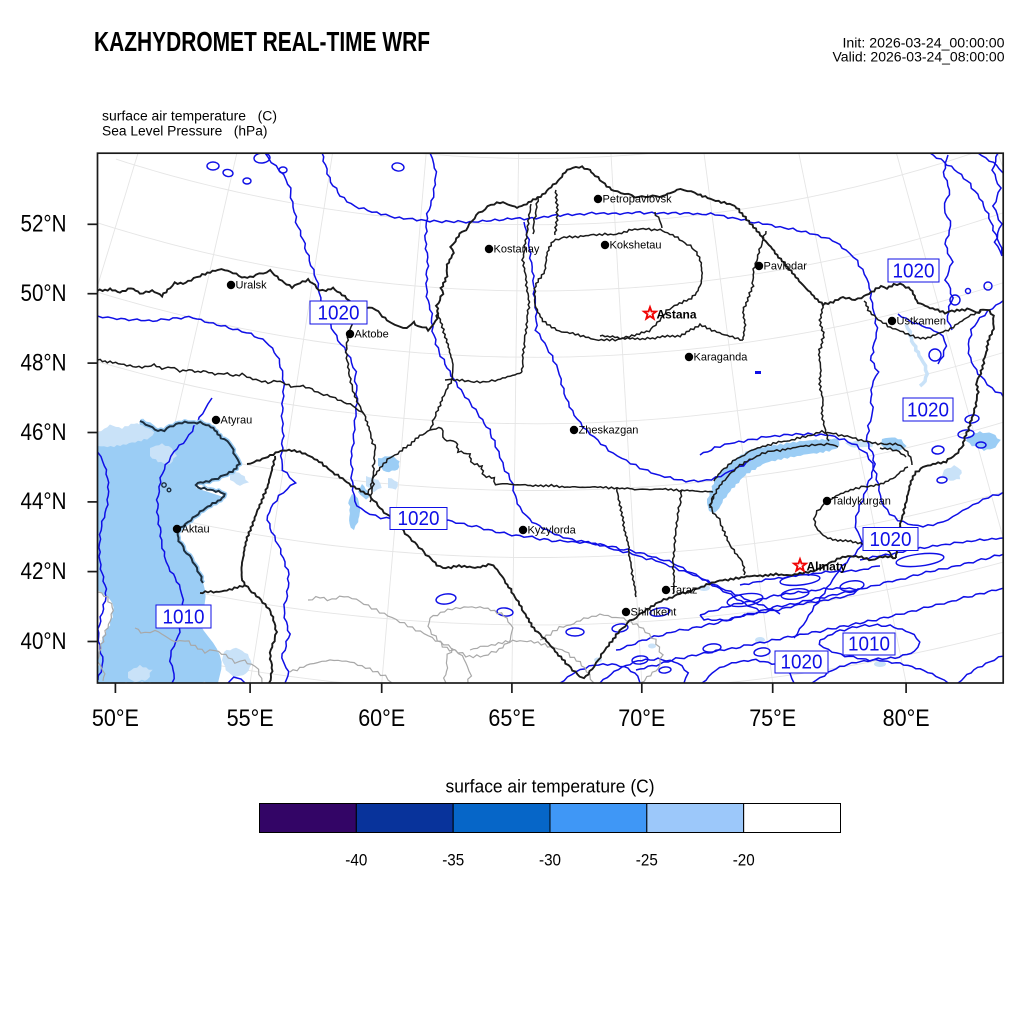 The width and height of the screenshot is (1024, 1024). What do you see at coordinates (654, 613) in the screenshot?
I see `svg-text: Shimkent` at bounding box center [654, 613].